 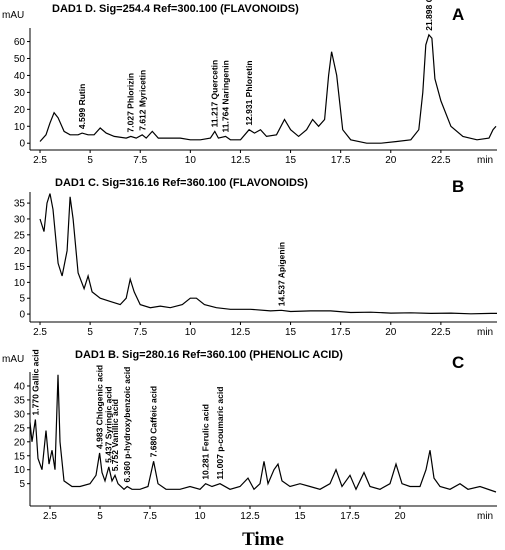 What do you see at coordinates (20, 59) in the screenshot?
I see `y-tick-label: 50` at bounding box center [20, 59].